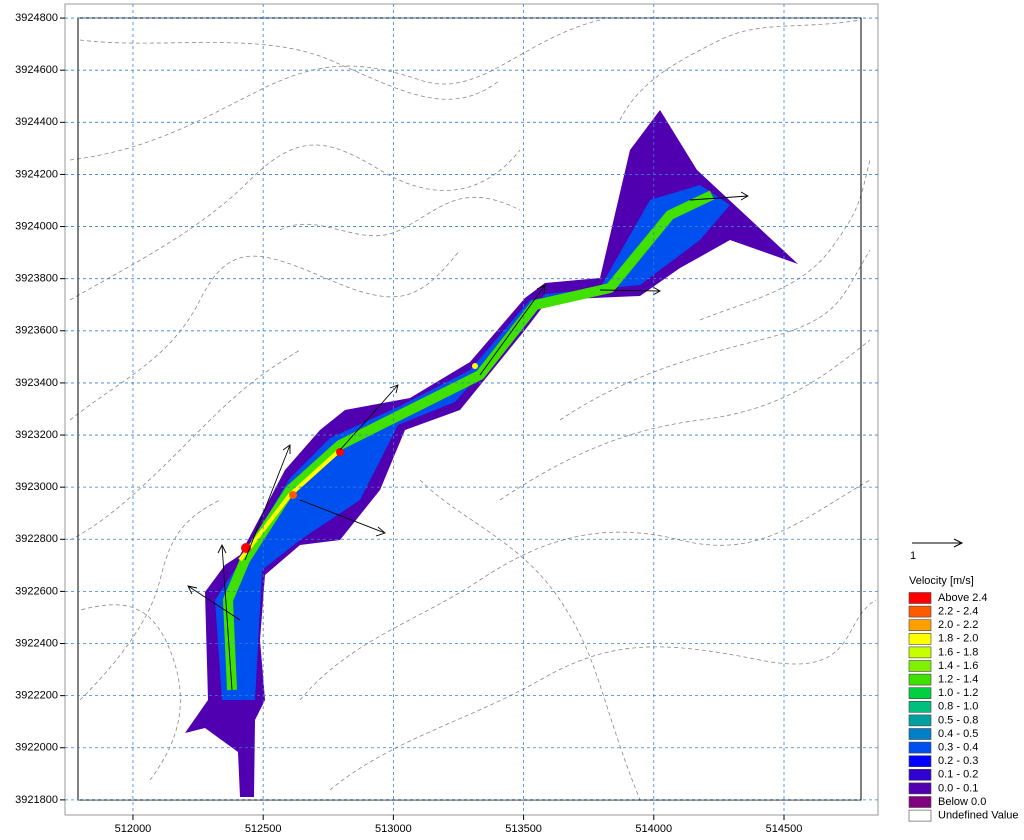 This screenshot has height=840, width=1024. What do you see at coordinates (978, 816) in the screenshot?
I see `legend-label: Undefined Value` at bounding box center [978, 816].